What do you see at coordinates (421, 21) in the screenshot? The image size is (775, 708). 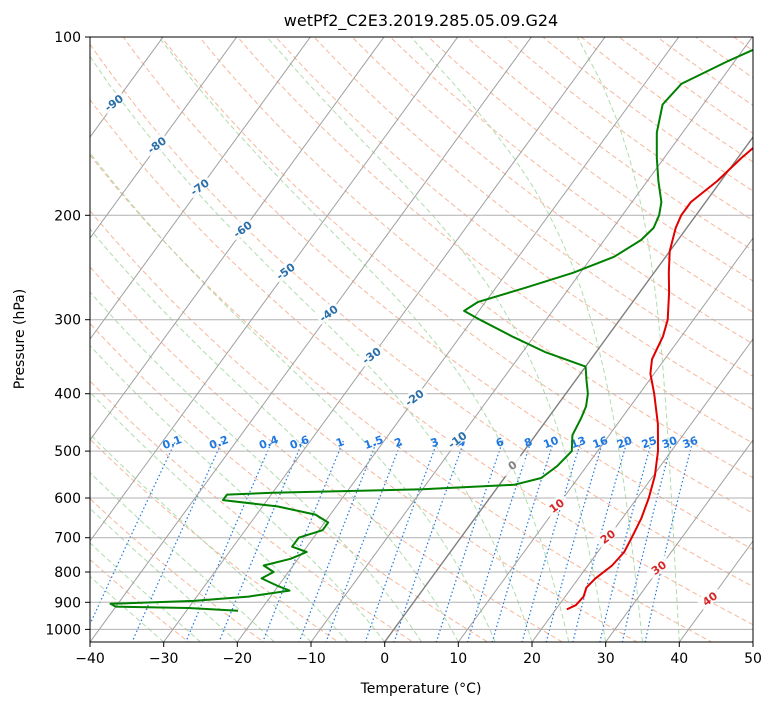 I see `chart-title: wetPf2_C2E3.2019.285.05.09.G24` at bounding box center [421, 21].